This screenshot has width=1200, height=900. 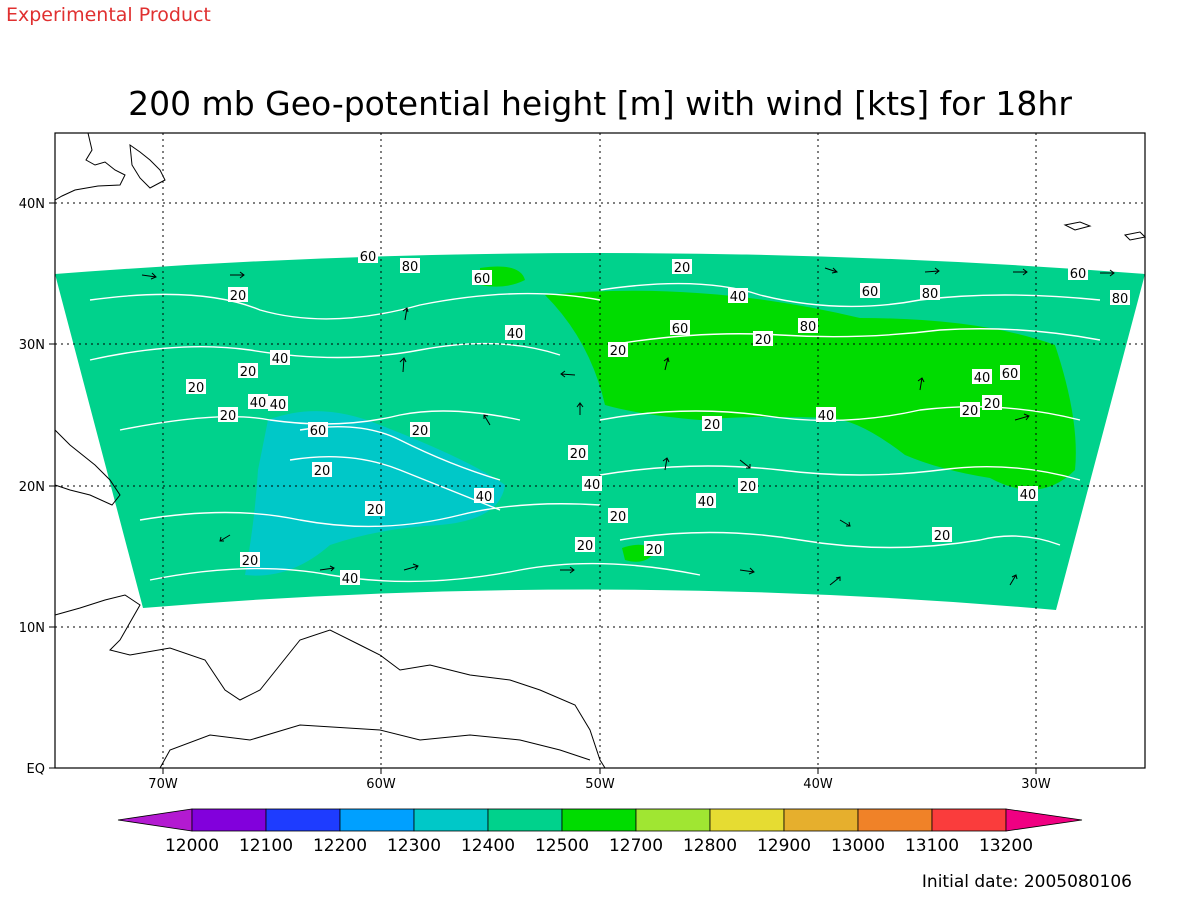 I want to click on lat-label: 30N, so click(x=32, y=345).